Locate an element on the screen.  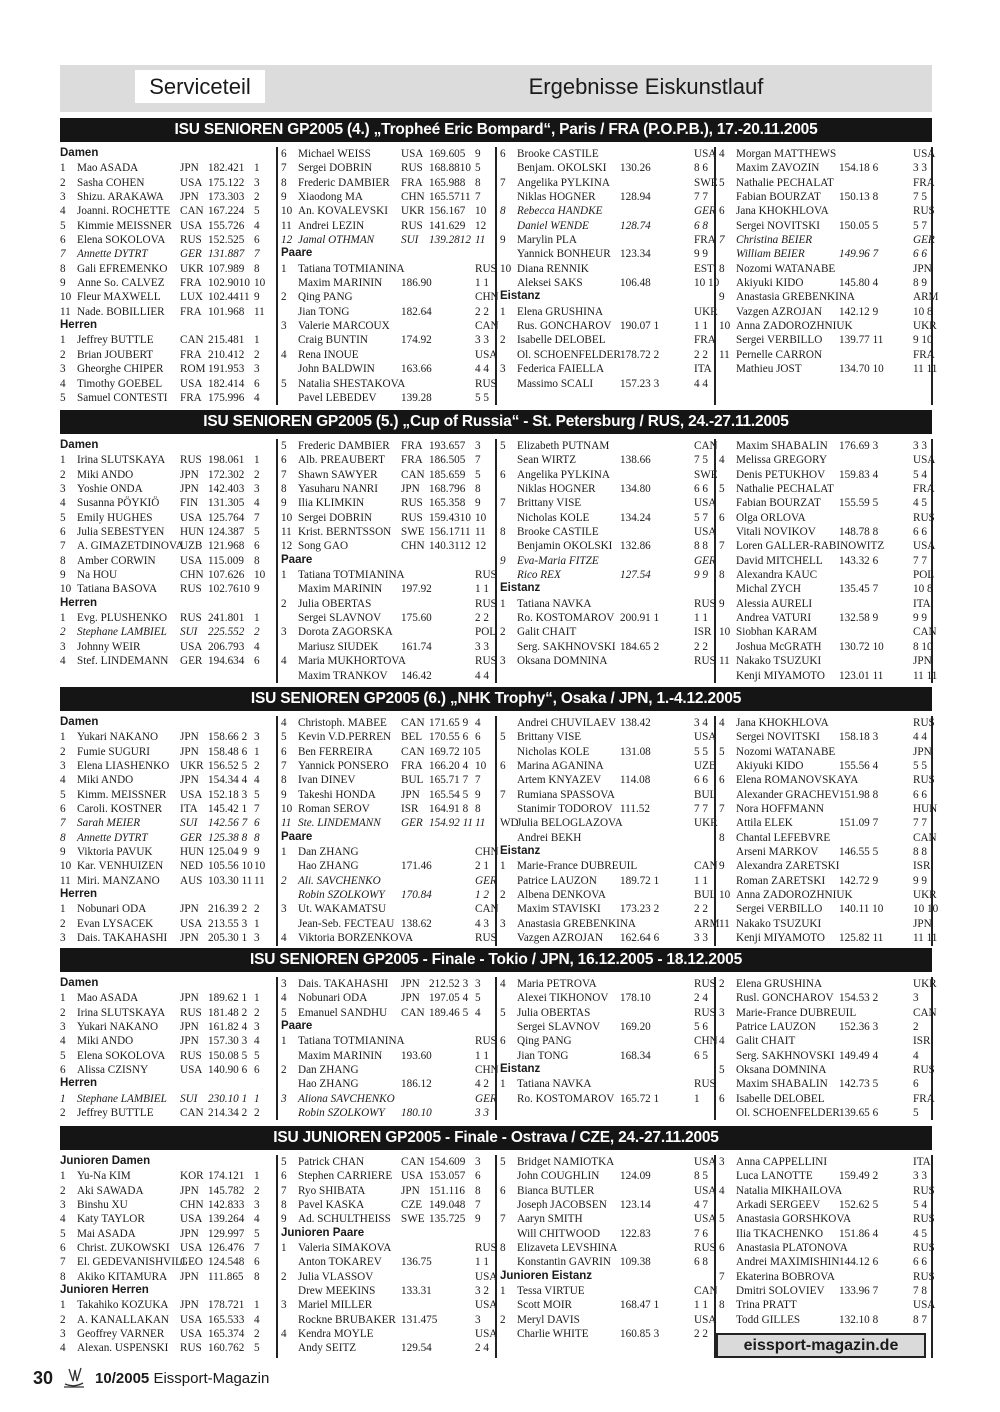
athlete-name: Elena GRUSHINA is located at coordinates (779, 984).